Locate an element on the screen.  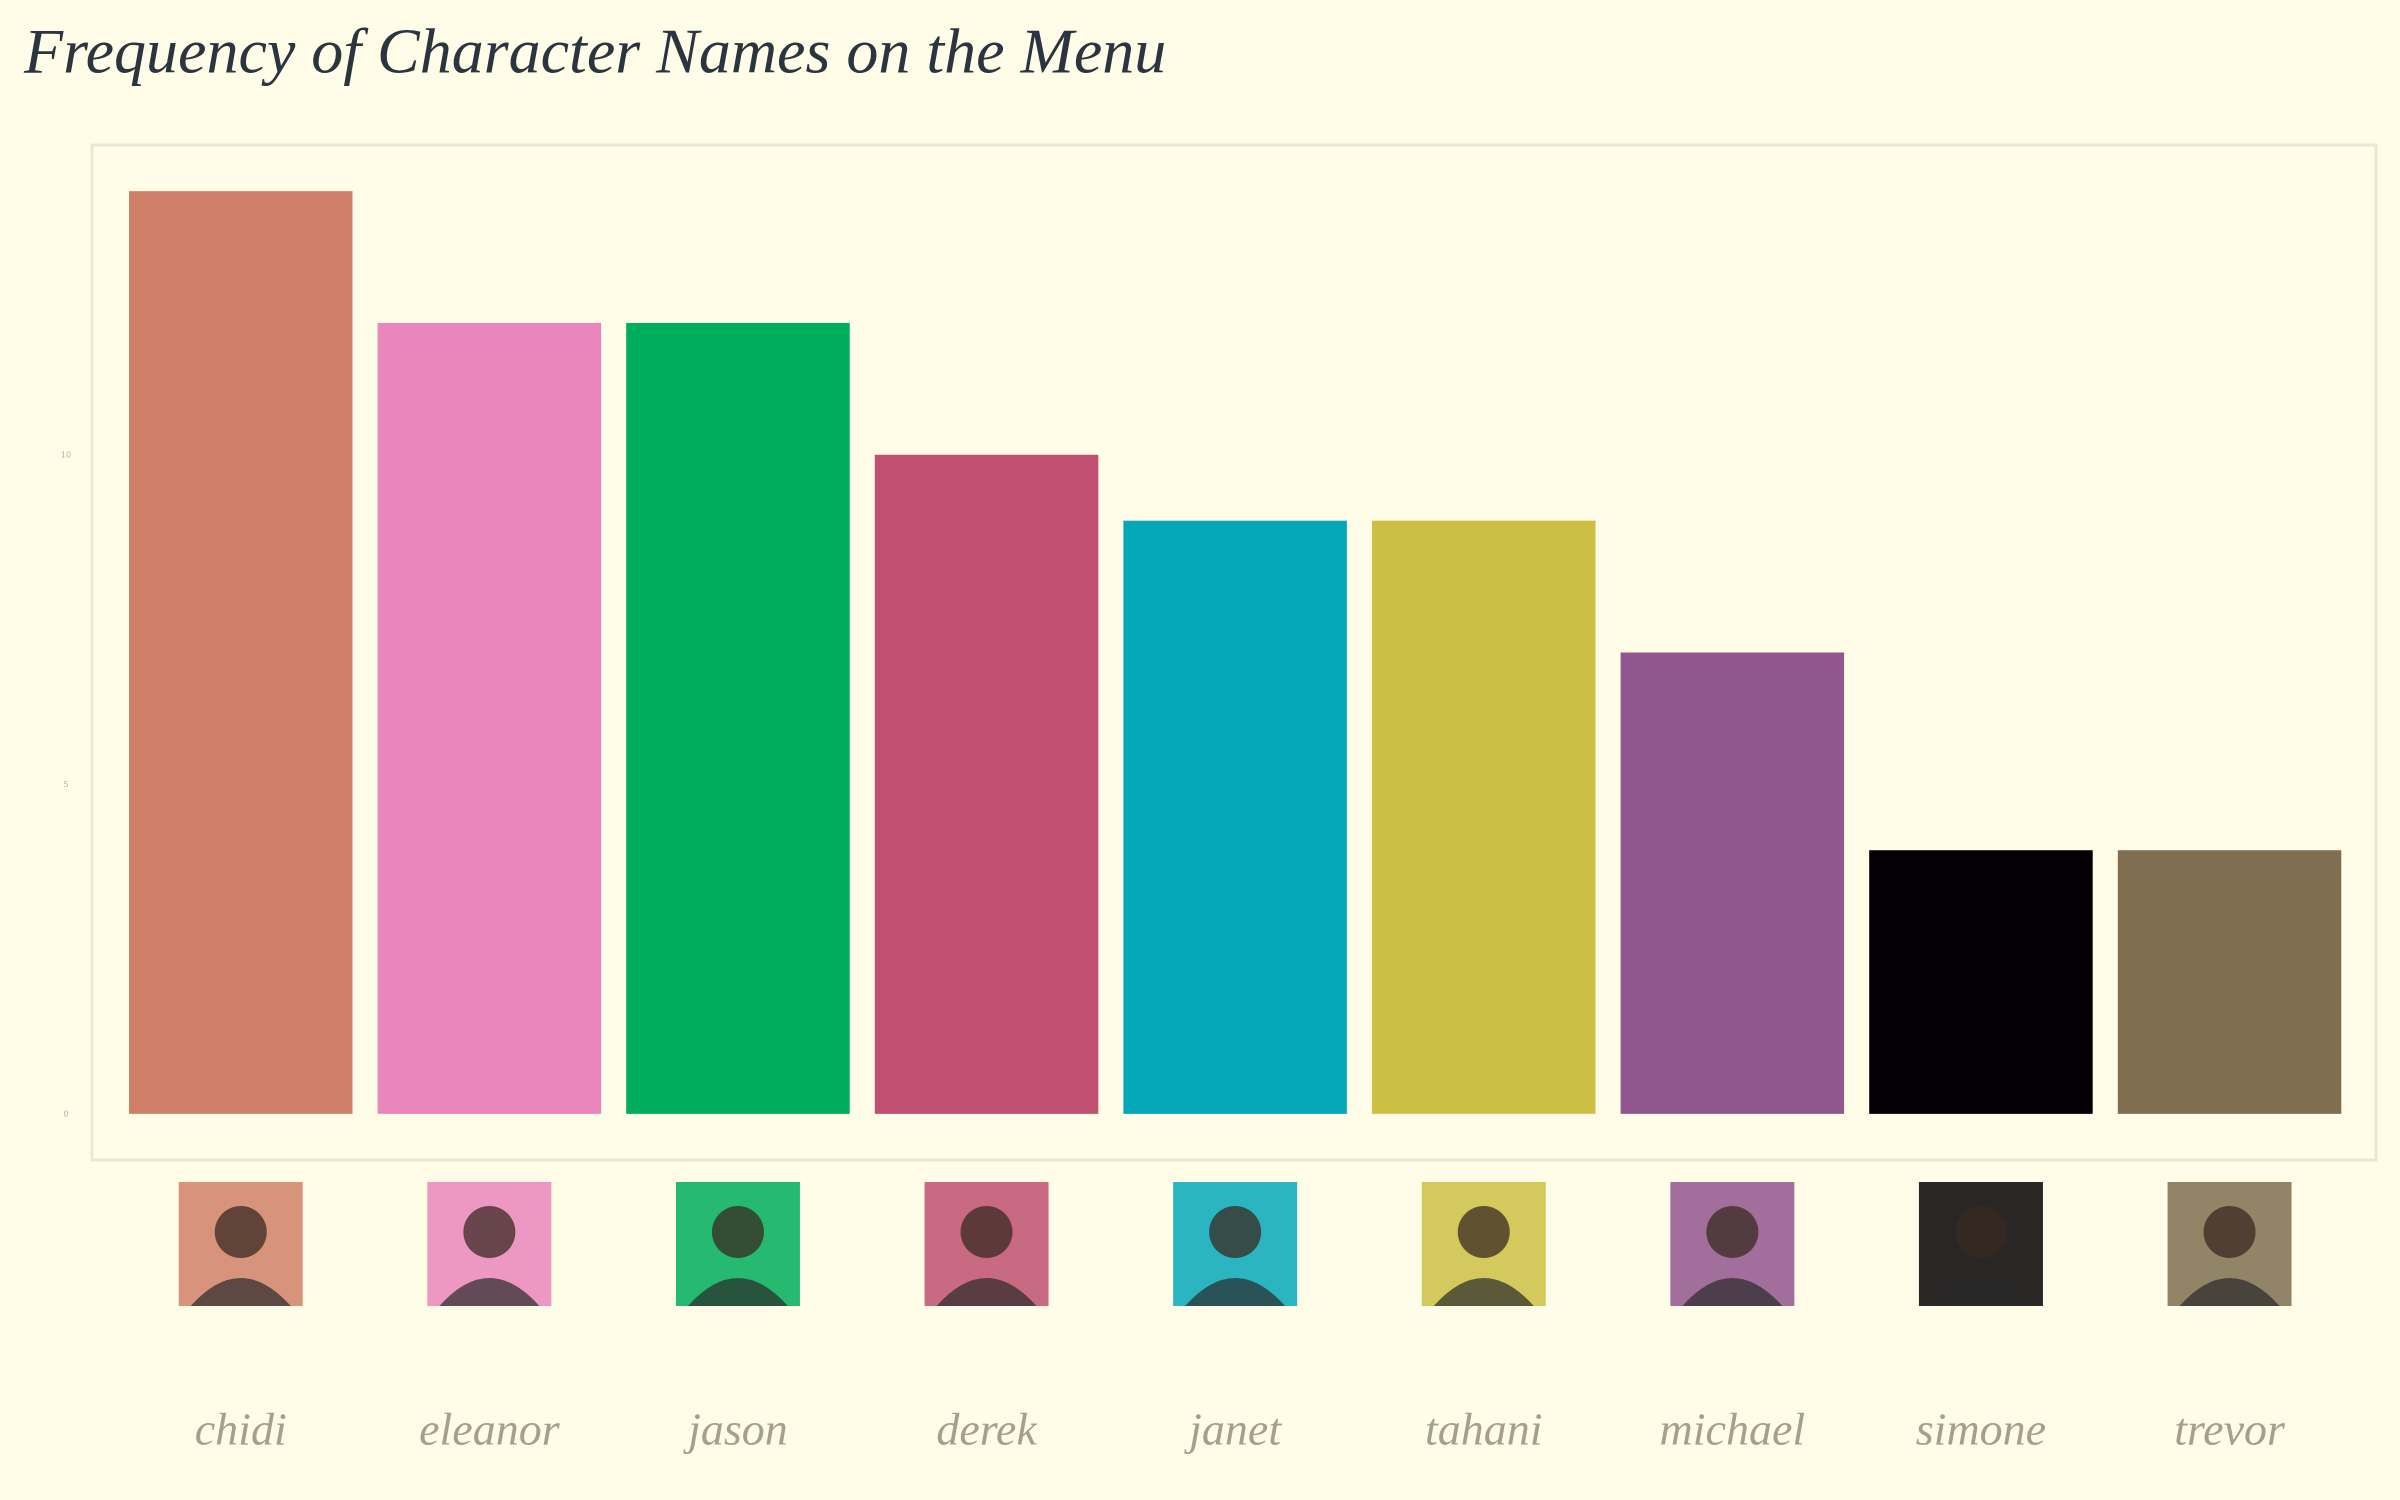
x-tick-label: simone is located at coordinates (1981, 1429).